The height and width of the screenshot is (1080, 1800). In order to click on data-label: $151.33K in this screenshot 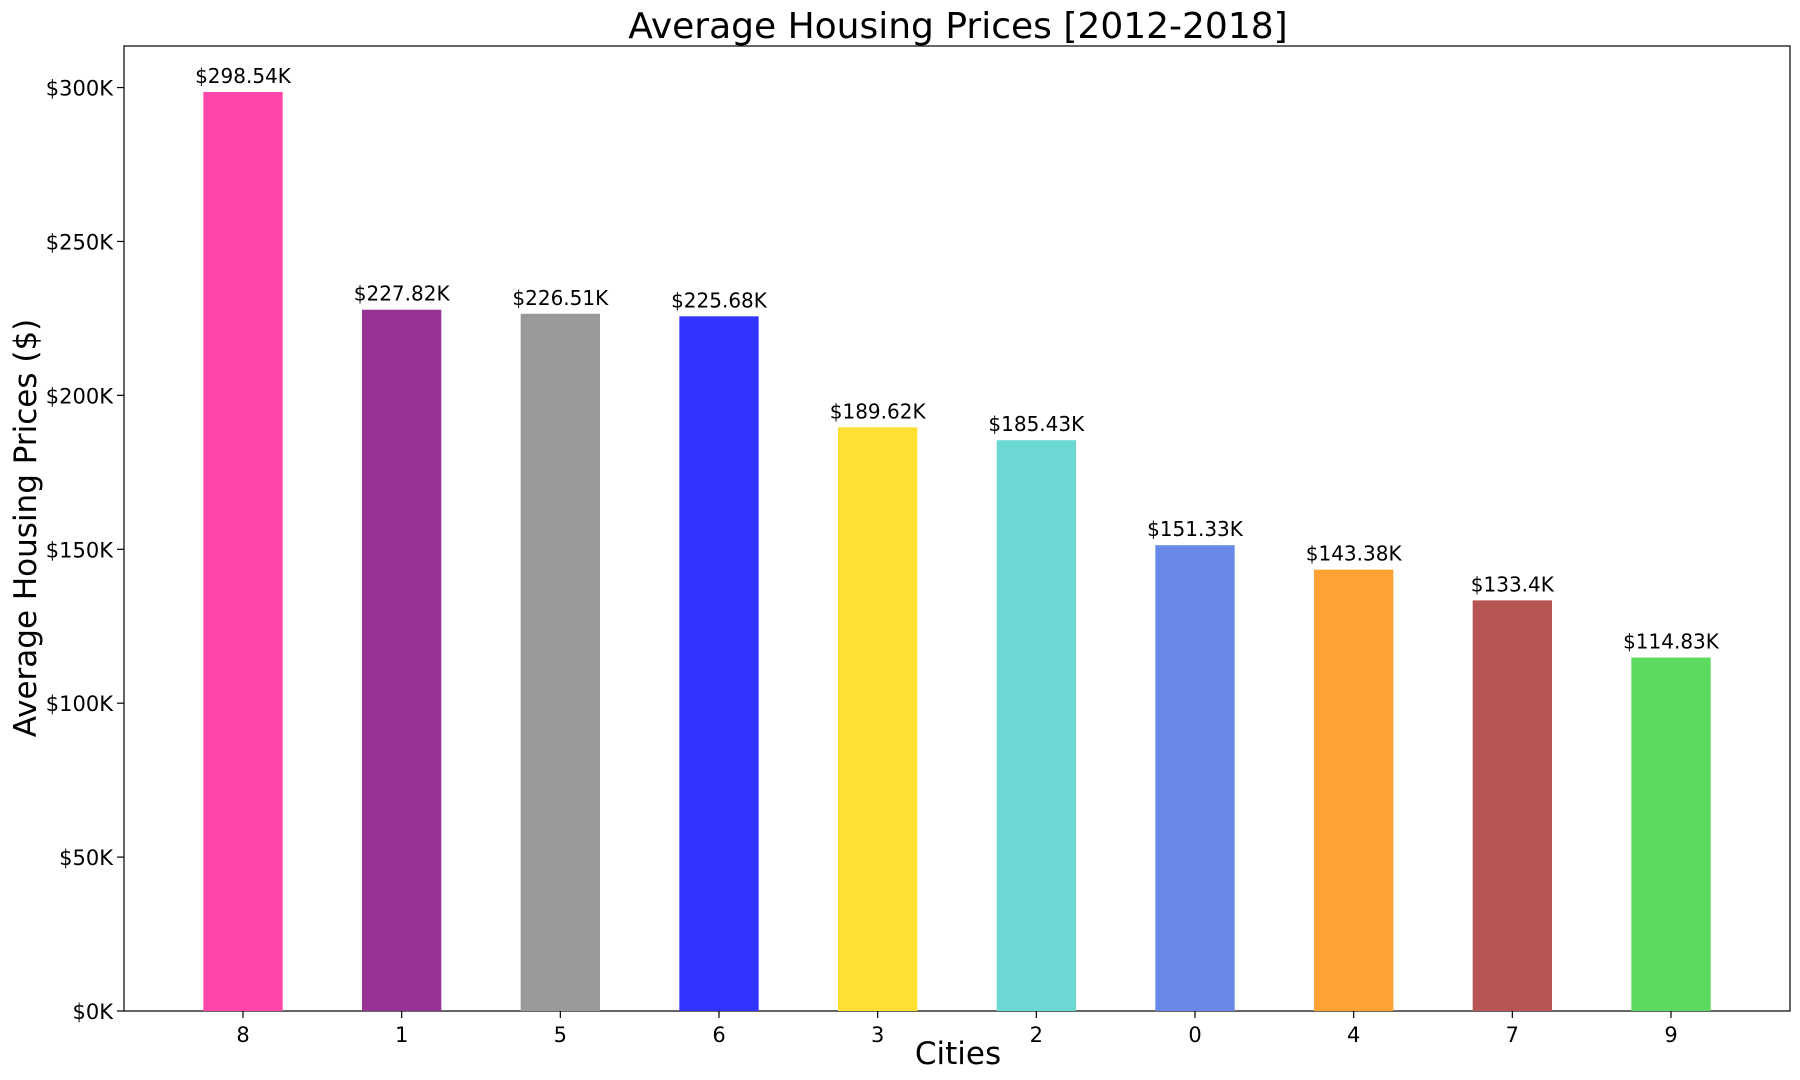, I will do `click(1195, 529)`.